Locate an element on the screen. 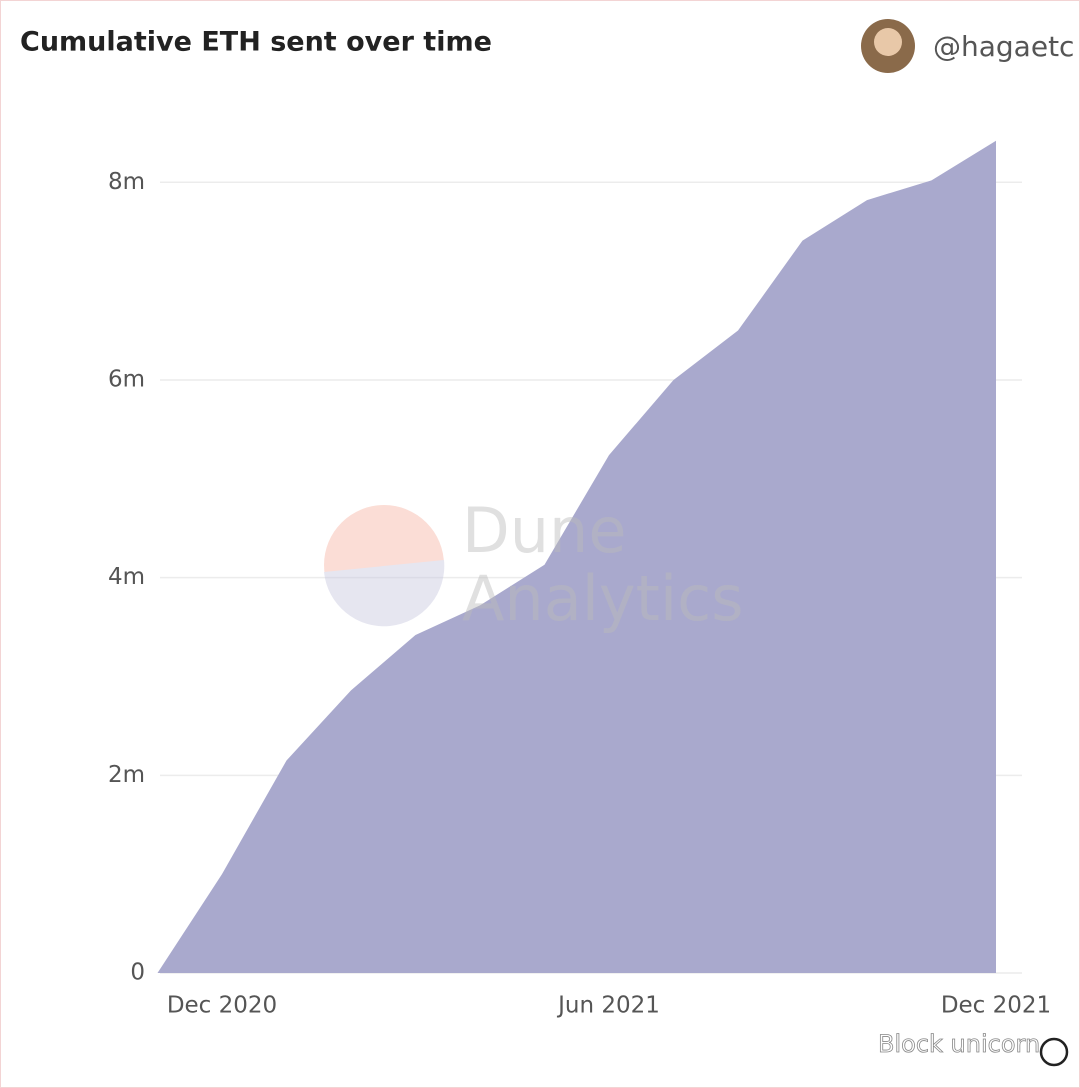  x-tick-label: Dec 2020 is located at coordinates (222, 1006).